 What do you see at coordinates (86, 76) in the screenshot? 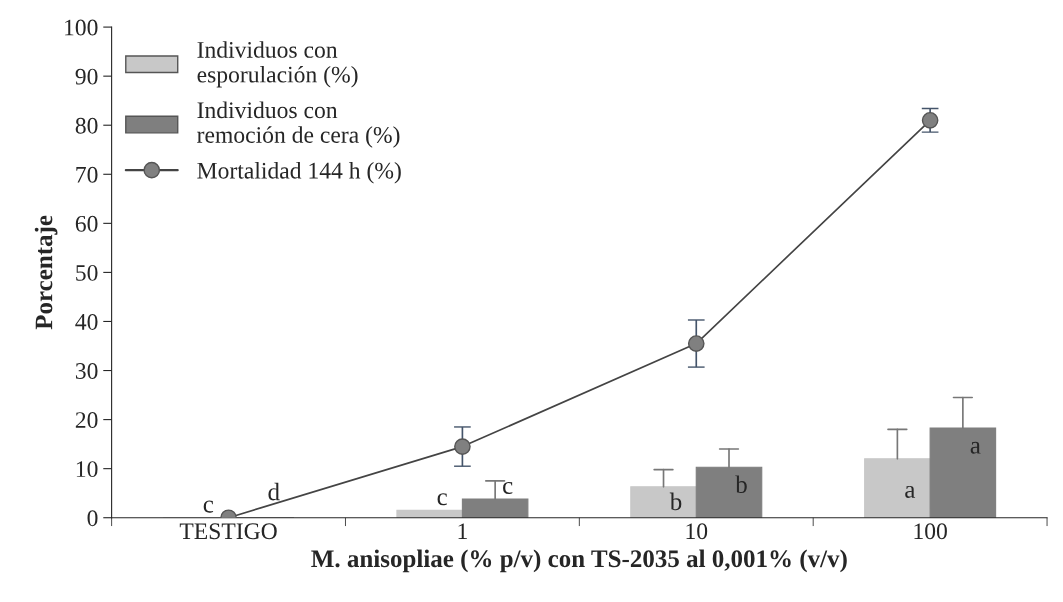
I see `y-tick-label: 90` at bounding box center [86, 76].